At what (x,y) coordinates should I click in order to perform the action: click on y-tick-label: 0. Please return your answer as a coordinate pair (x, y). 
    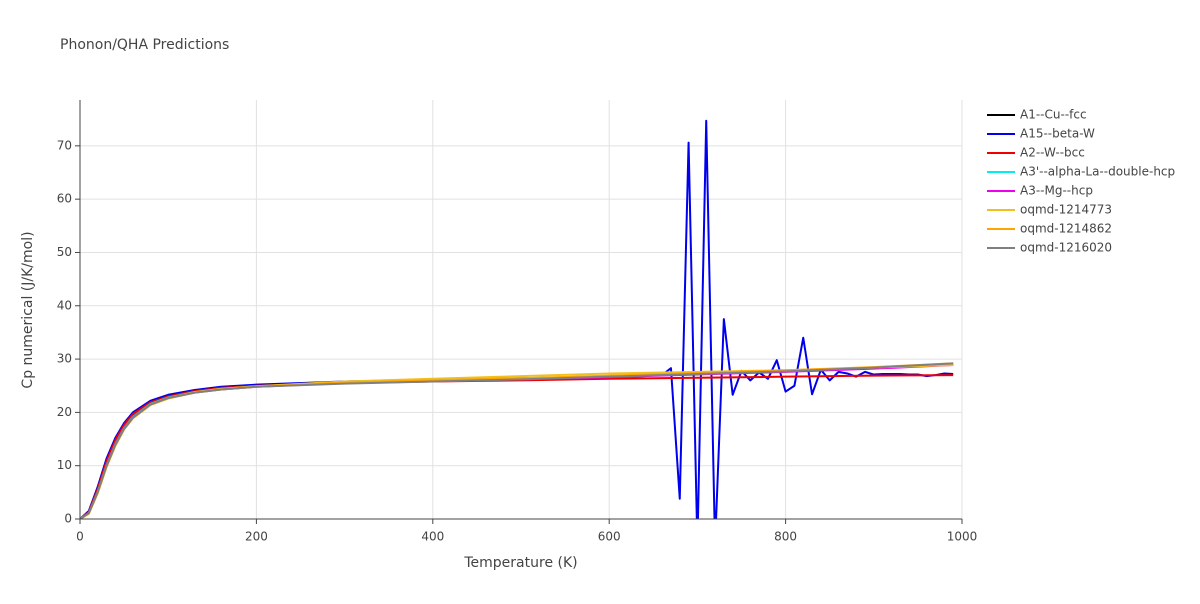
    Looking at the image, I should click on (68, 519).